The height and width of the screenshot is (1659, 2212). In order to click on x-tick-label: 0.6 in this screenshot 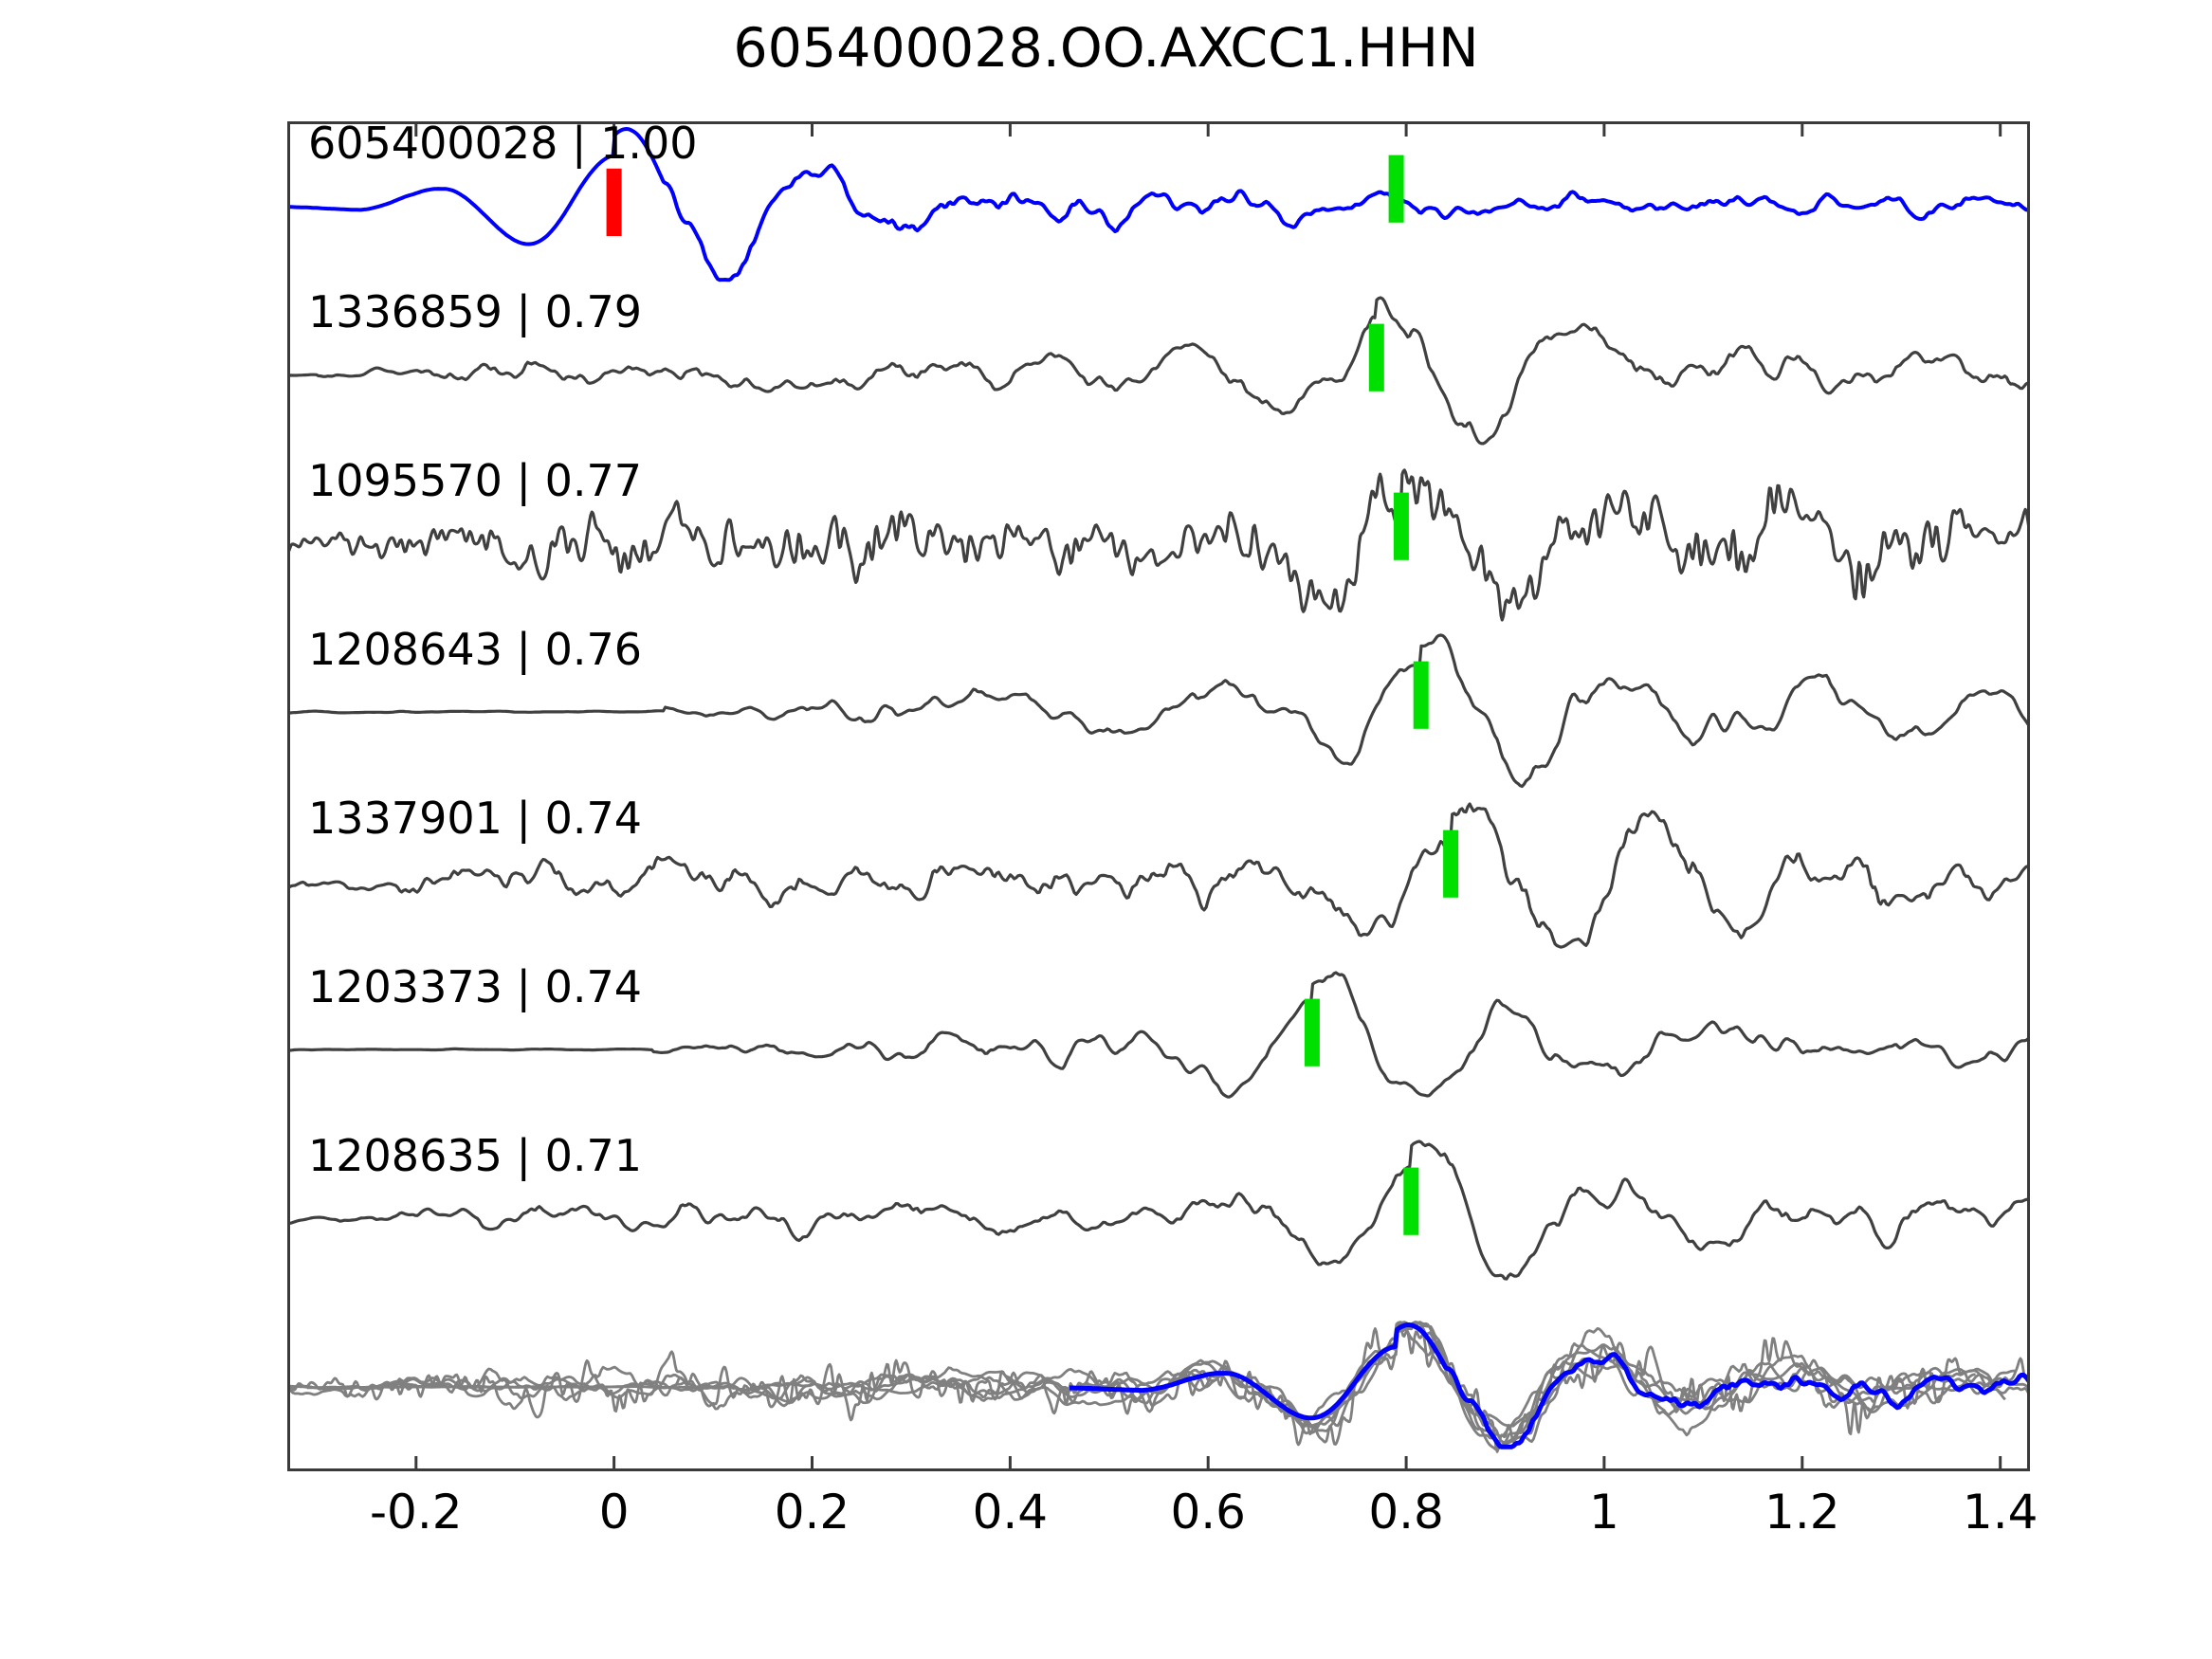, I will do `click(1208, 1512)`.